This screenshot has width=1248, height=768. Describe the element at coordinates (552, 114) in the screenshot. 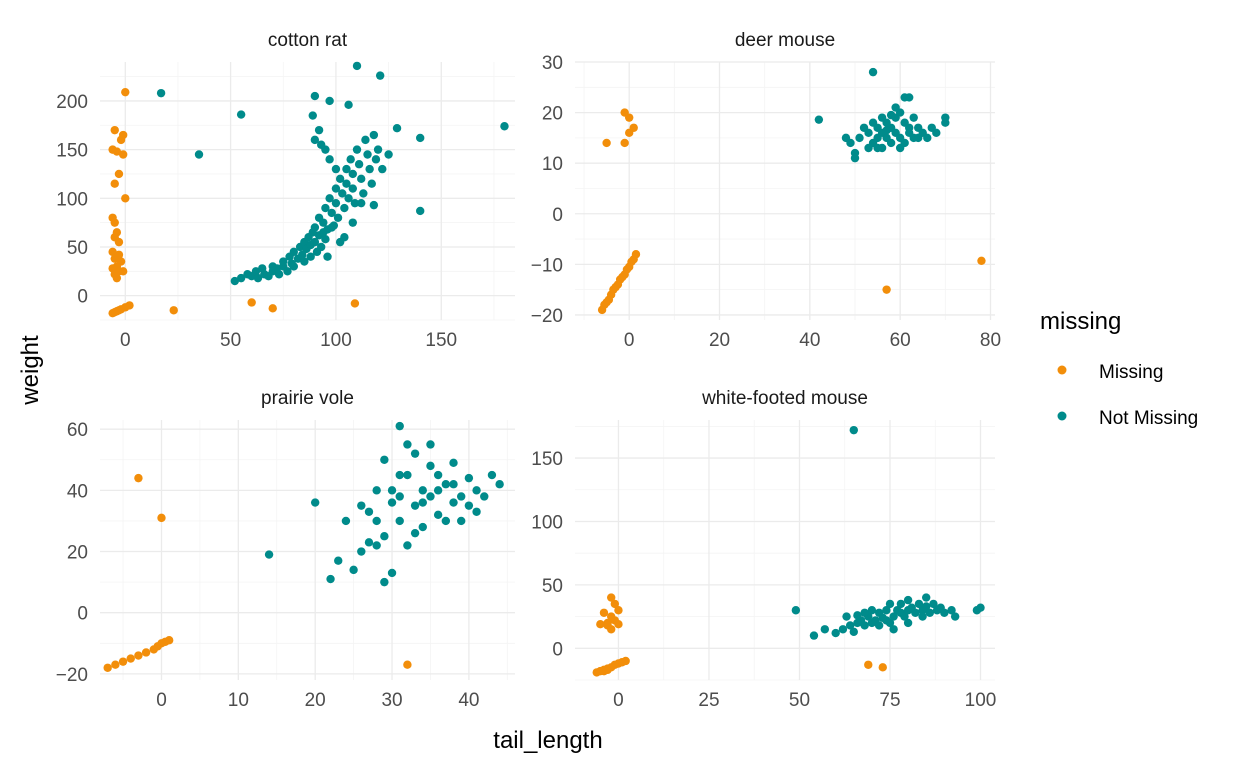

I see `y-tick-label: 20` at that location.